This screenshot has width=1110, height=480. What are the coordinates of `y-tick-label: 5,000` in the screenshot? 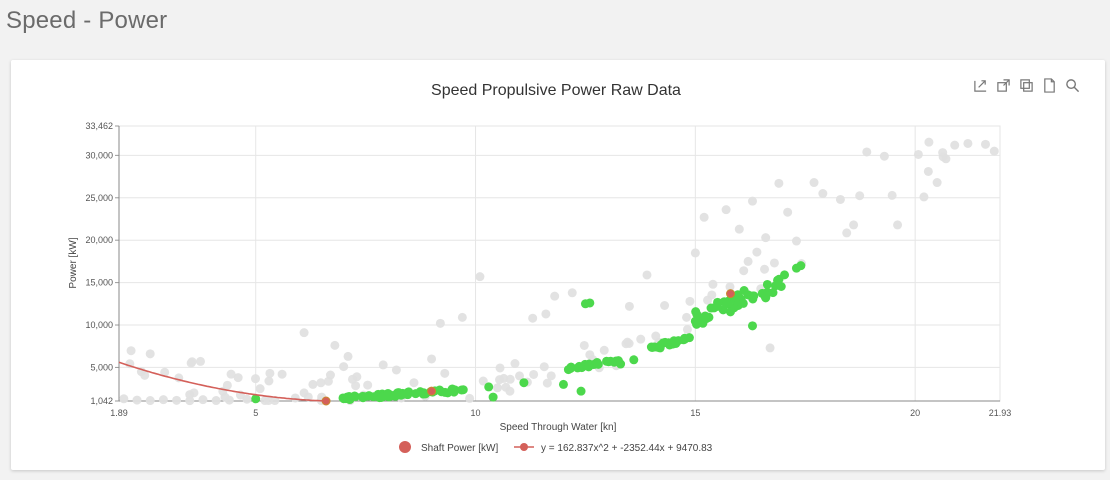 It's located at (101, 367).